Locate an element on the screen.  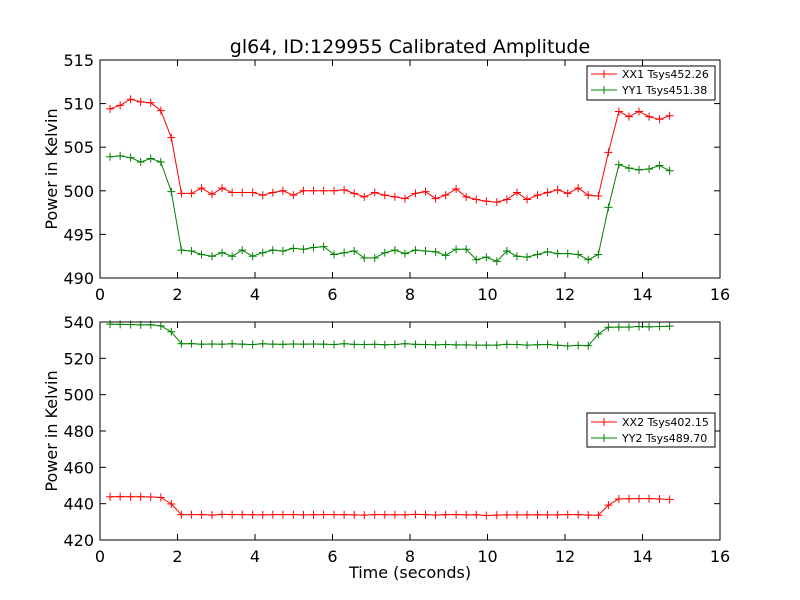
bottom-x-tick-label: 16 is located at coordinates (720, 556).